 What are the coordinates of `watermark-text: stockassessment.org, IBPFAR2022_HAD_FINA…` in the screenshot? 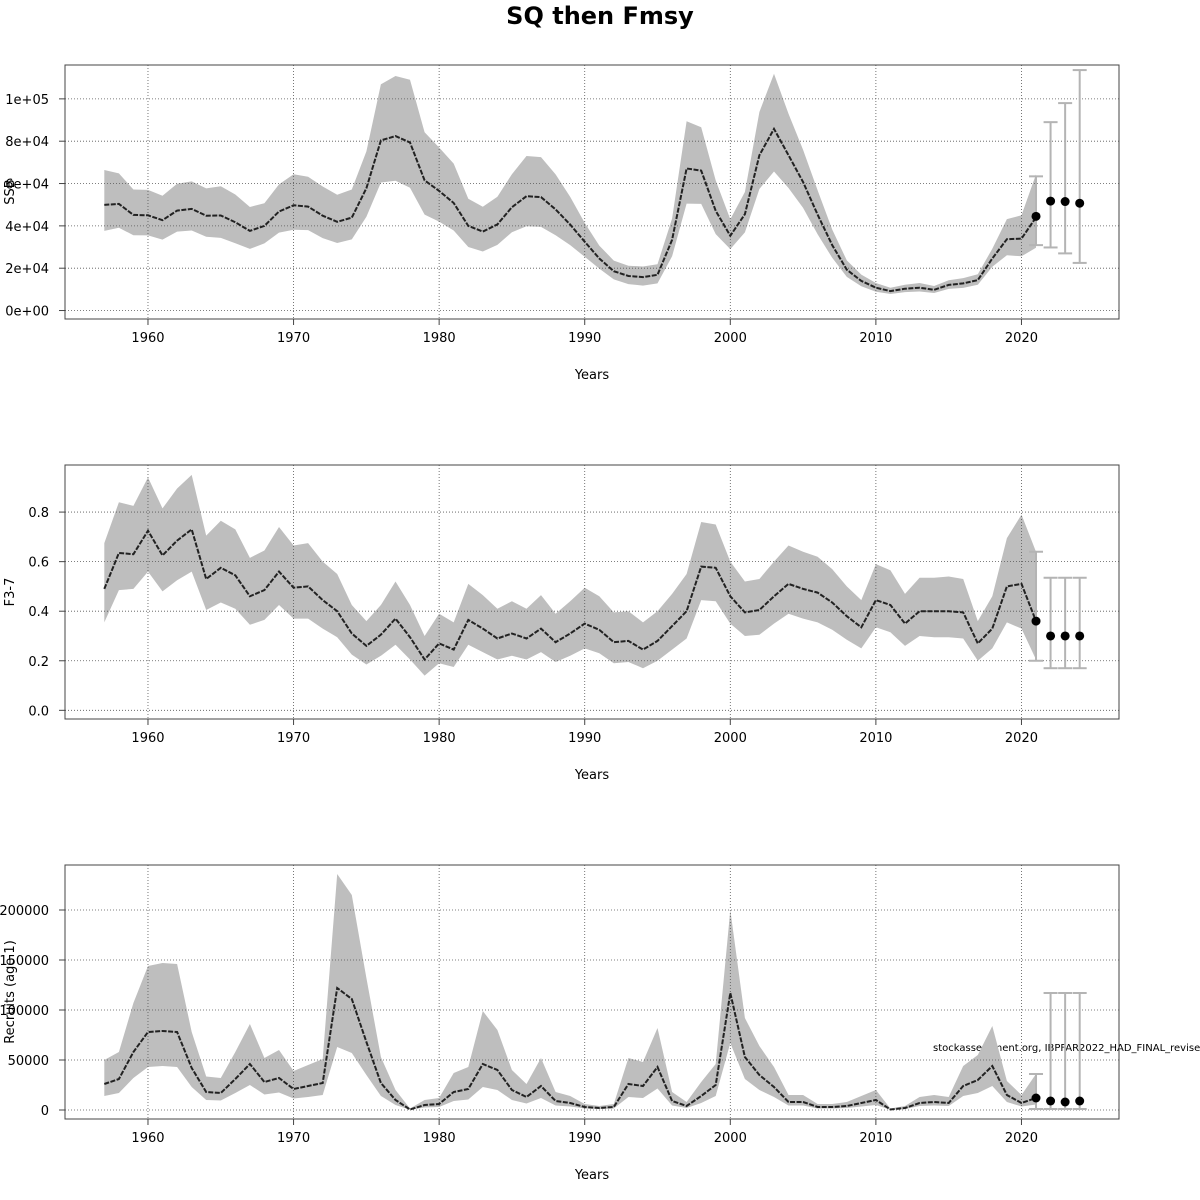 It's located at (1066, 1048).